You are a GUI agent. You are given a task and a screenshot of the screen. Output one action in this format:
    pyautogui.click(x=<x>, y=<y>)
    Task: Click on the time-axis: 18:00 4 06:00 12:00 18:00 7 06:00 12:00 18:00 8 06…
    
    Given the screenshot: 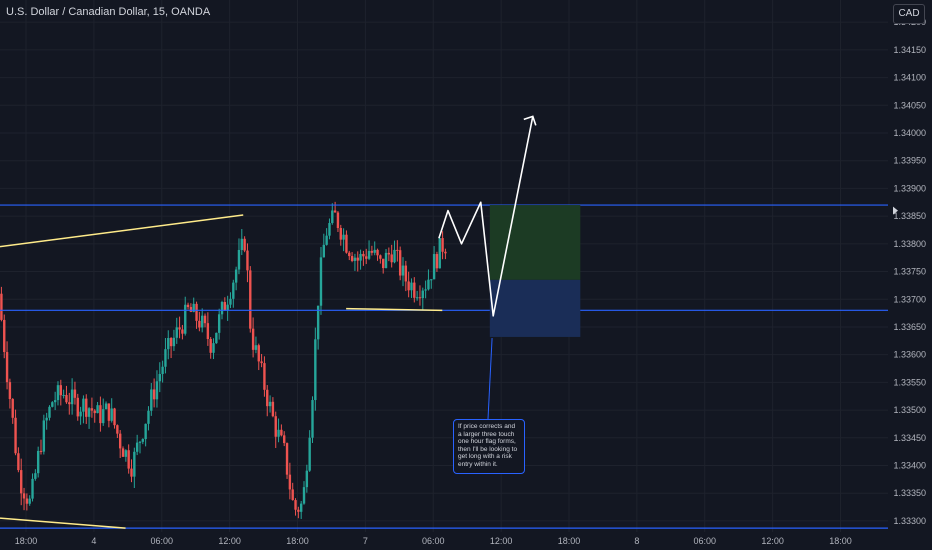 What is the action you would take?
    pyautogui.click(x=433, y=541)
    